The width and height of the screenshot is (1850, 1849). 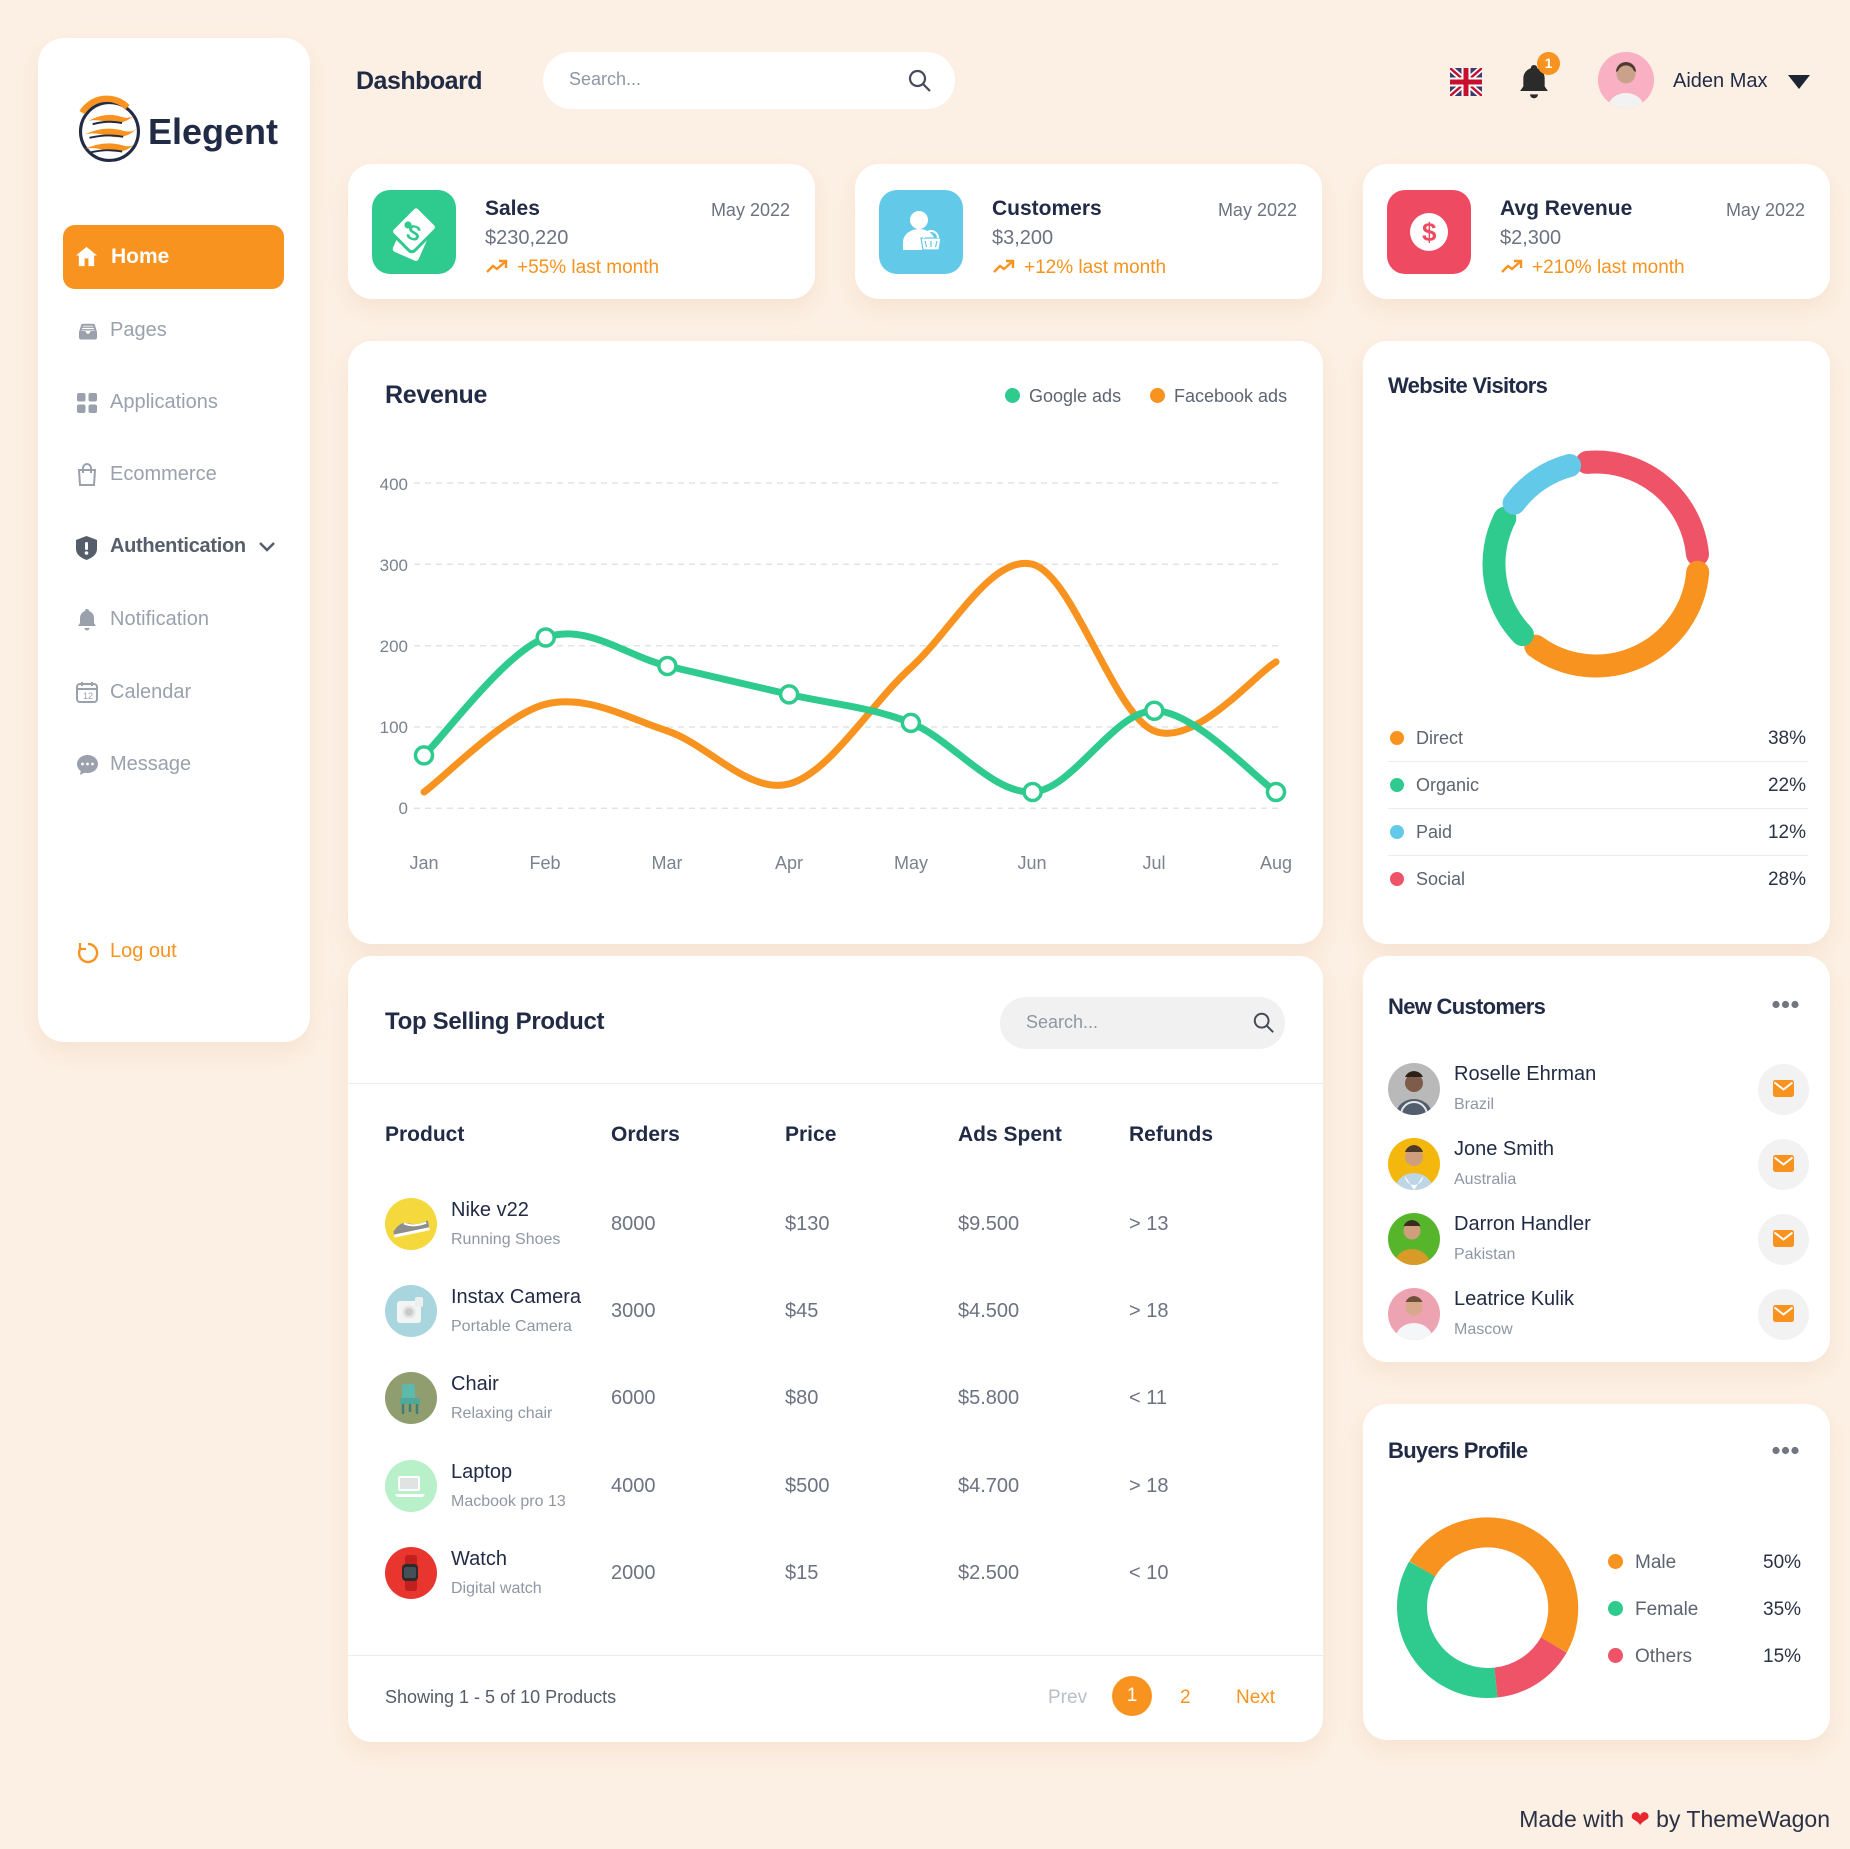 What do you see at coordinates (1276, 863) in the screenshot?
I see `svg-text: Aug` at bounding box center [1276, 863].